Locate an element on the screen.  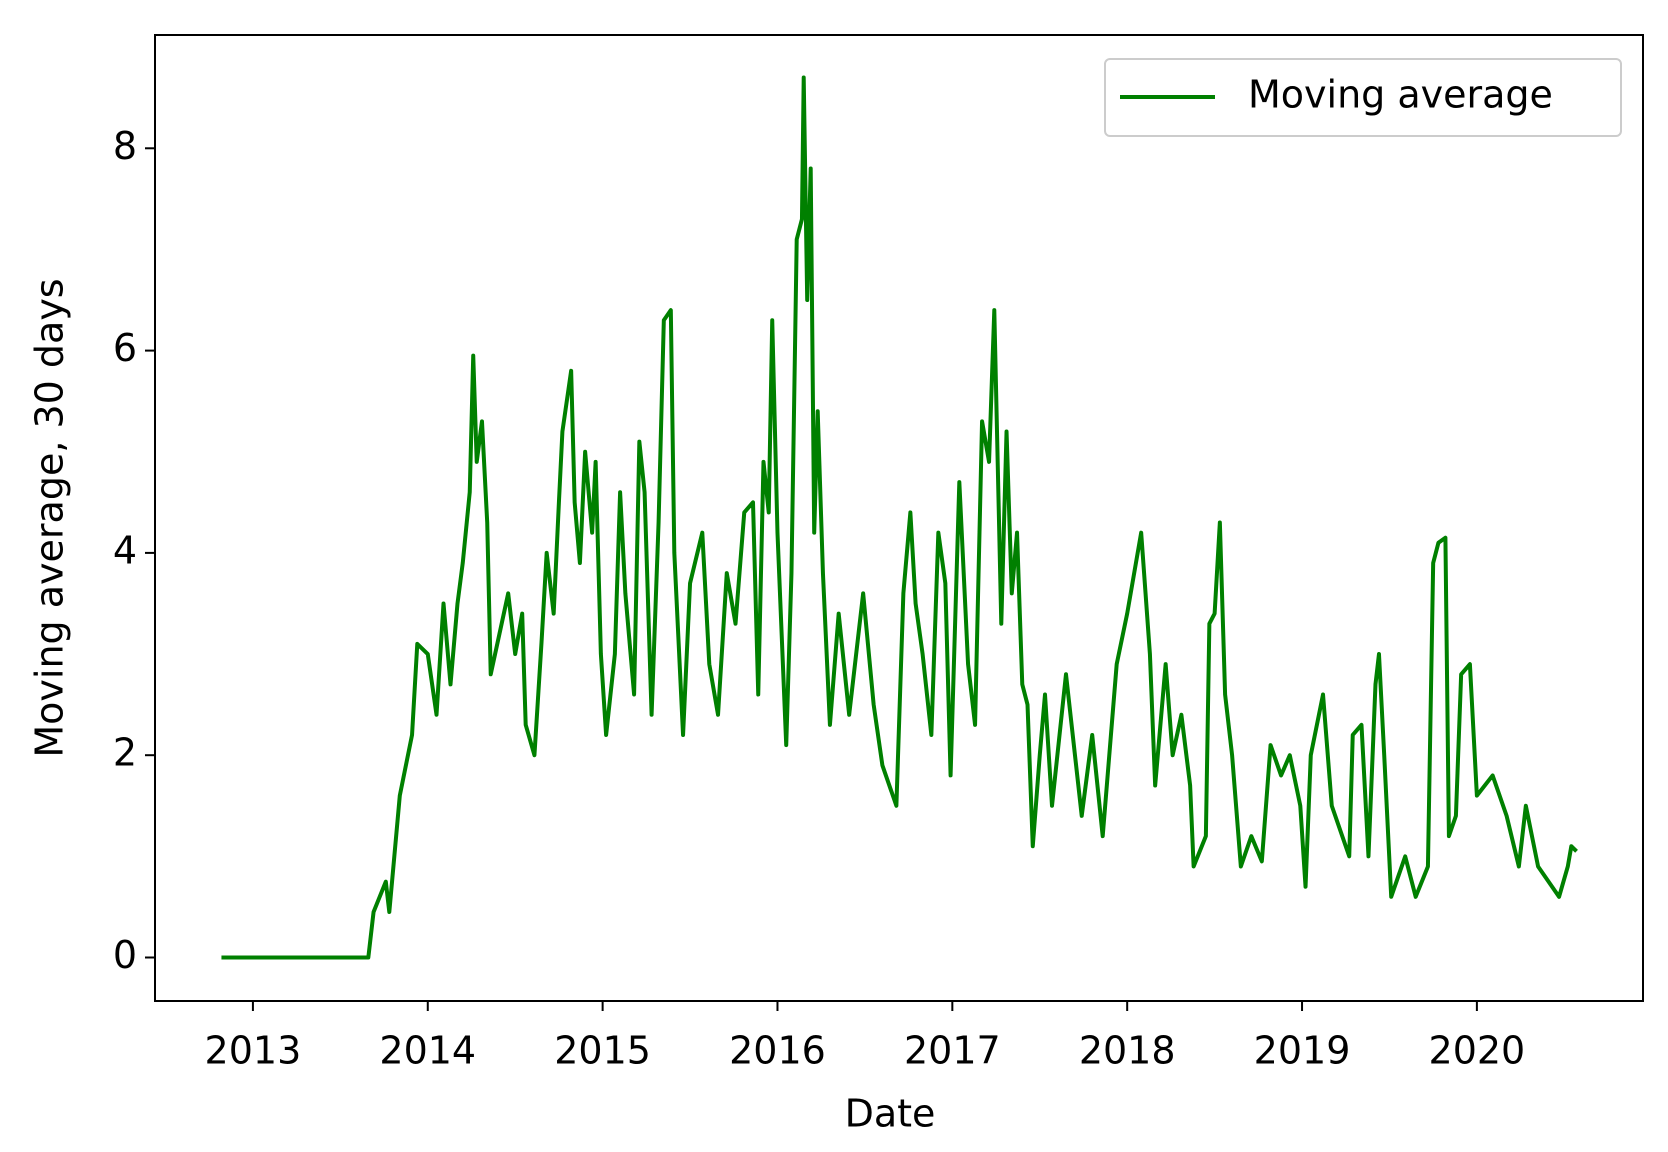
y-tick-label: 6 is located at coordinates (125, 348).